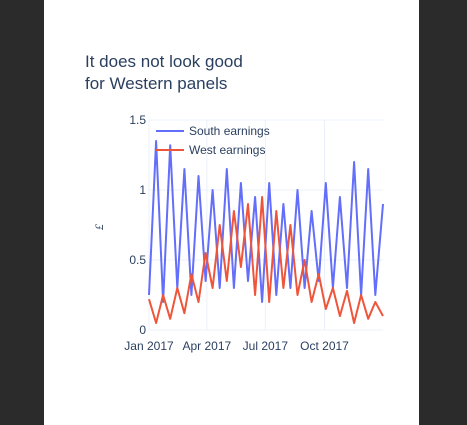  I want to click on x-axis-ticks: Jan 2017 Apr 2017 Jul 2017 Oct 2017, so click(236, 346).